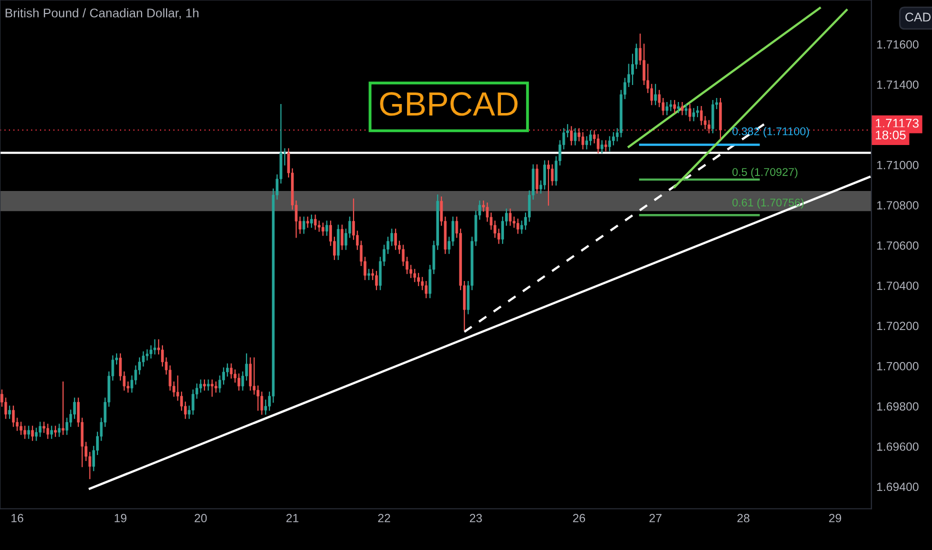  I want to click on x-tick-label: 20, so click(200, 518).